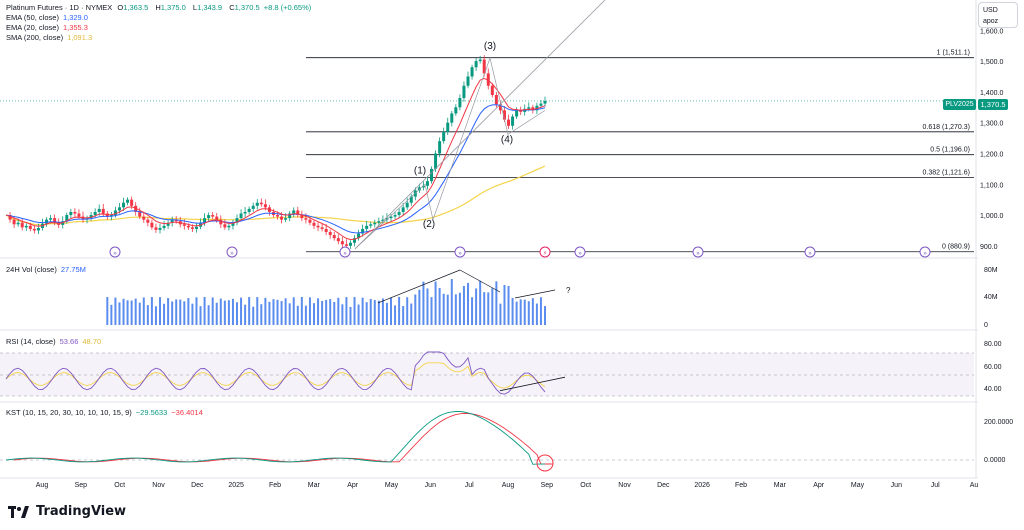 The height and width of the screenshot is (530, 1024). I want to click on currency-selector: USD apoz, so click(998, 15).